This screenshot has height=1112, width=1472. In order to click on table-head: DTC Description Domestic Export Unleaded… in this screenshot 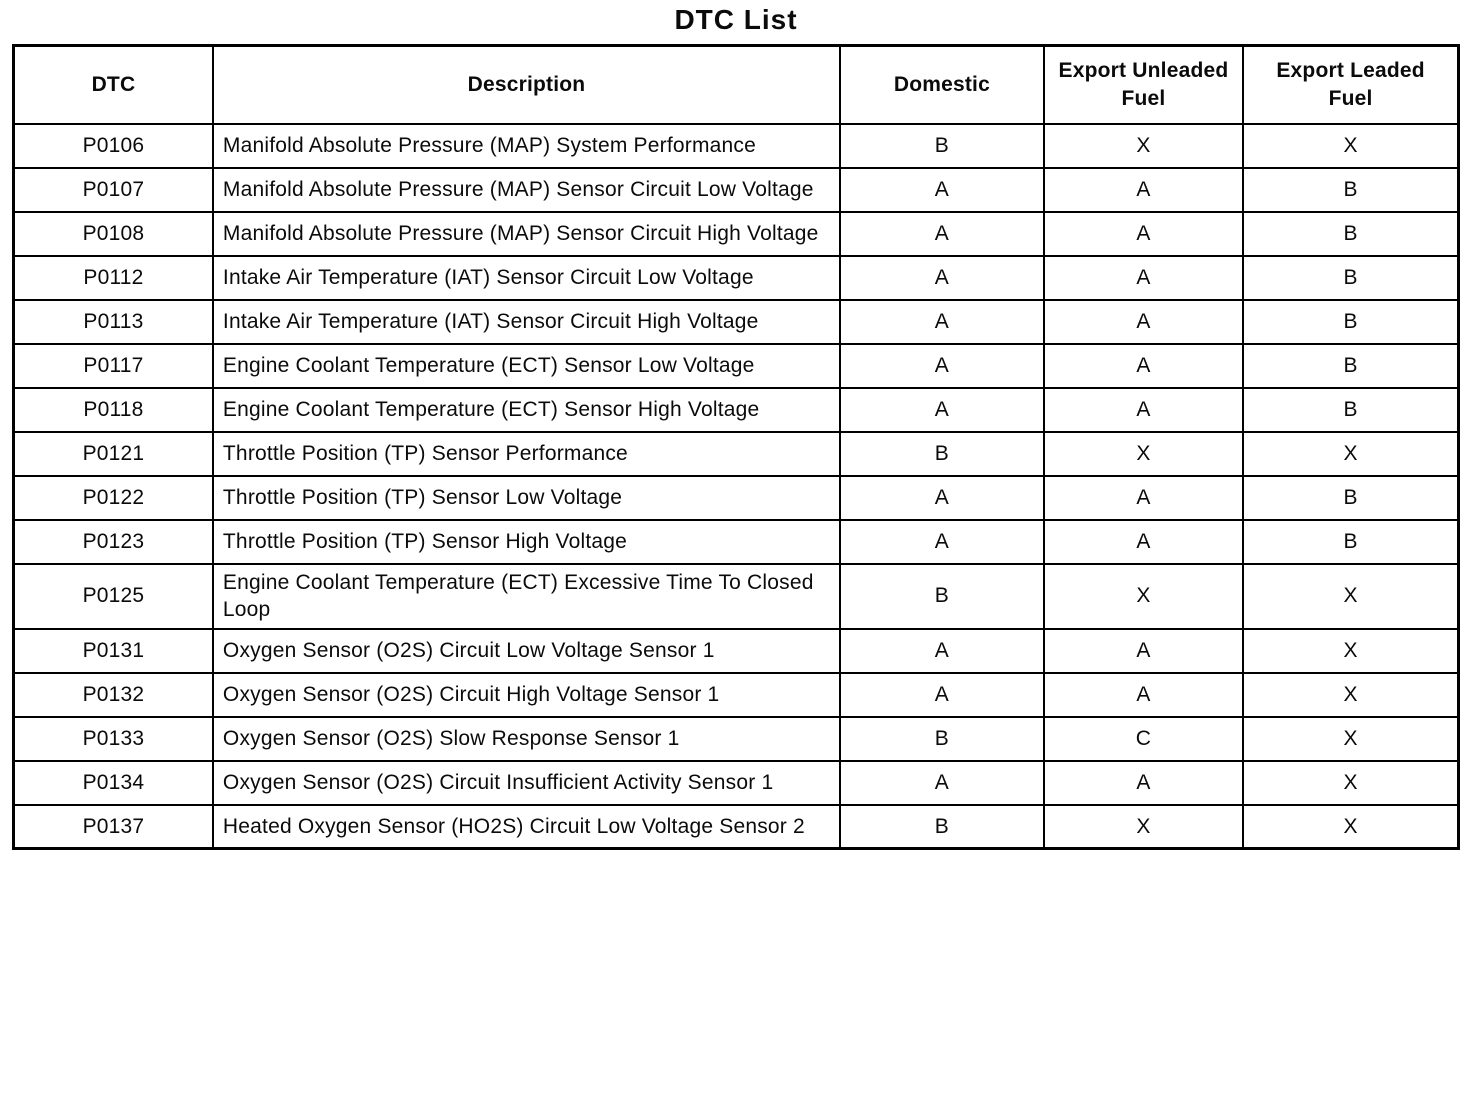, I will do `click(736, 84)`.